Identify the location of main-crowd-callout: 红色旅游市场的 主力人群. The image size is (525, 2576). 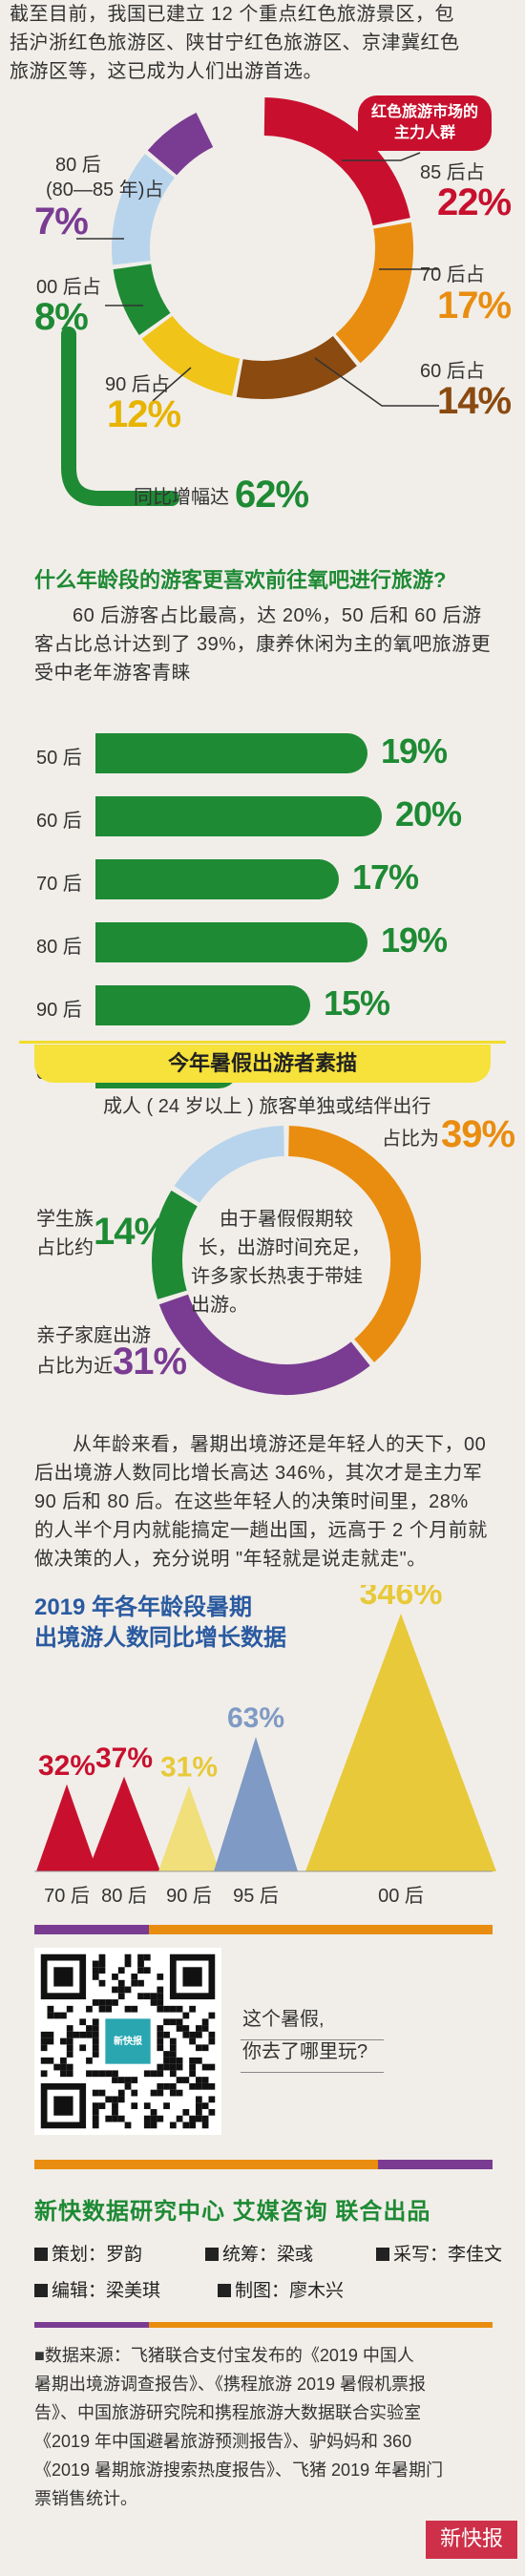
(425, 123).